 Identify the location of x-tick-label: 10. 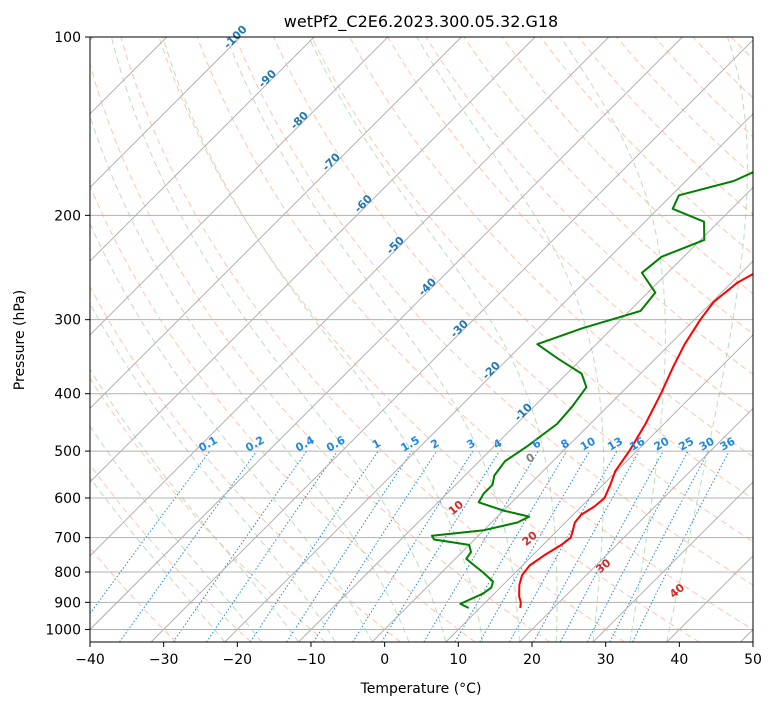
(458, 660).